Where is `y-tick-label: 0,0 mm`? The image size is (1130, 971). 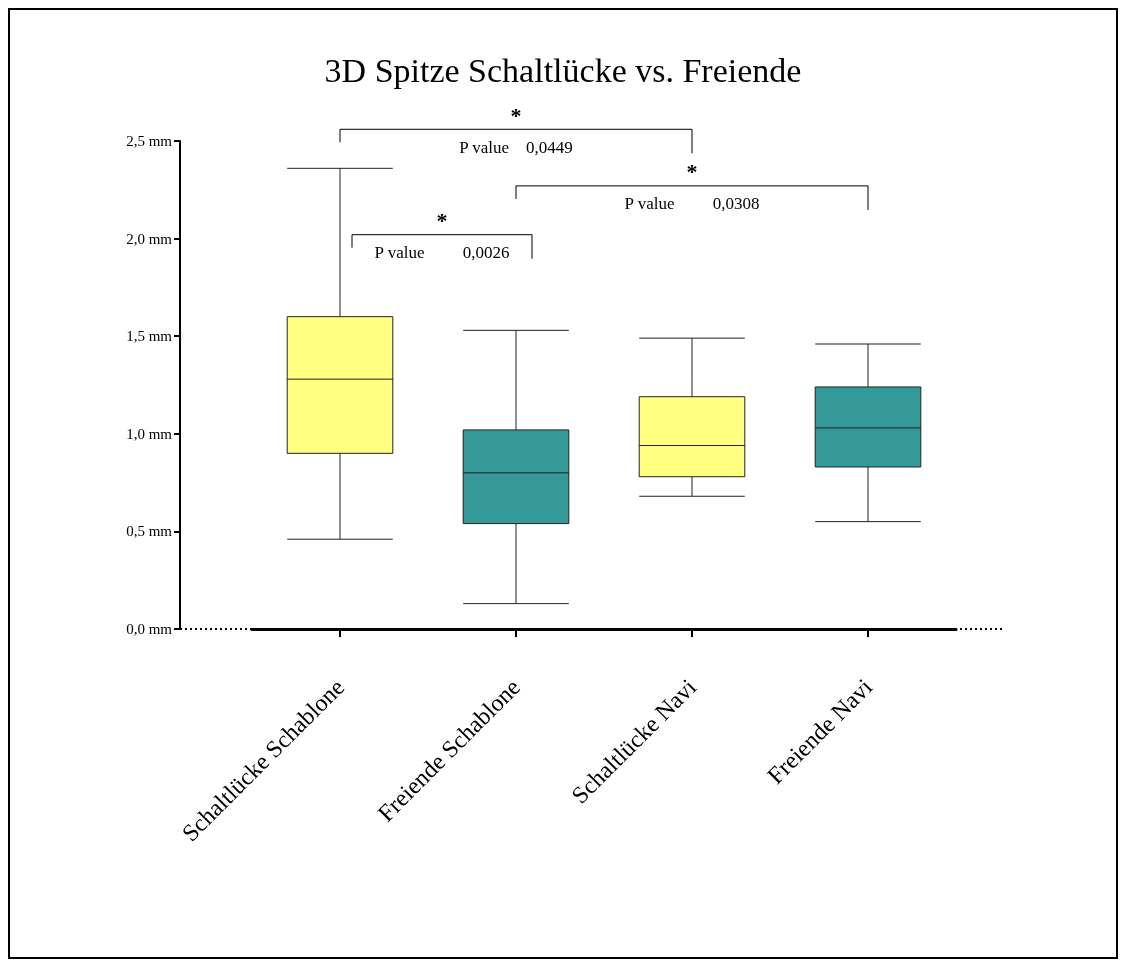
y-tick-label: 0,0 mm is located at coordinates (149, 629).